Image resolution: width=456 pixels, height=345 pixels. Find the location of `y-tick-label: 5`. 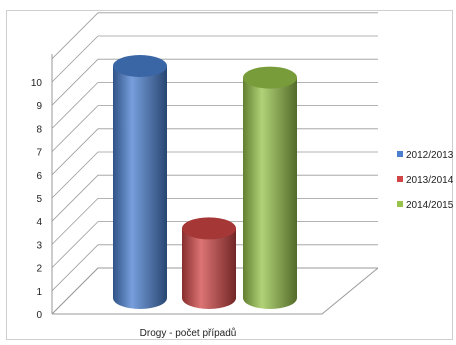

y-tick-label: 5 is located at coordinates (39, 199).